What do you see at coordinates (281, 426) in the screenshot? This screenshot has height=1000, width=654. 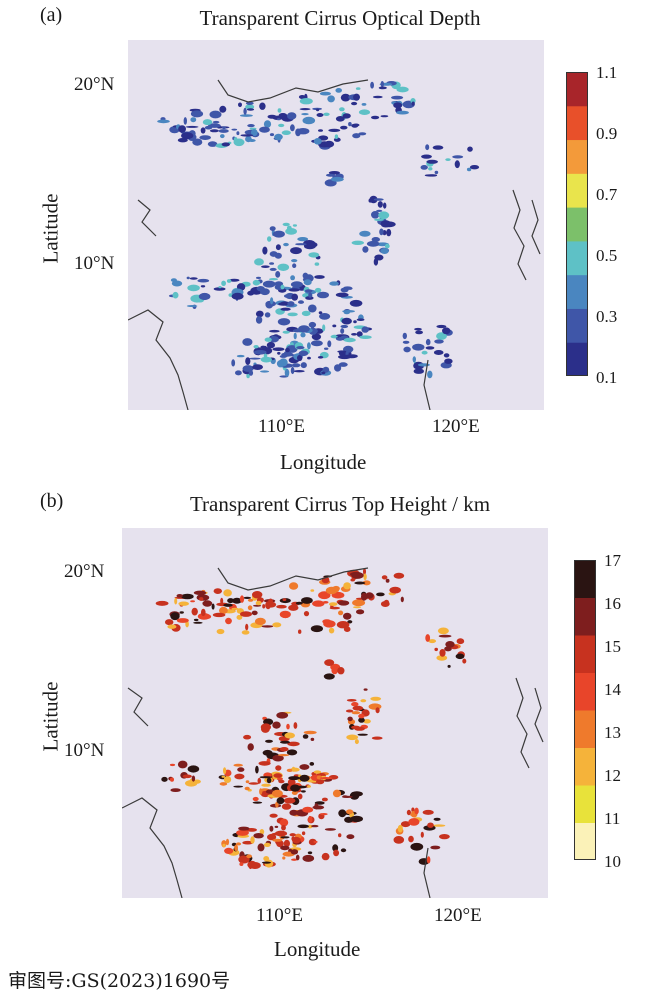 I see `panel-a-lon-tick-110: 110°E` at bounding box center [281, 426].